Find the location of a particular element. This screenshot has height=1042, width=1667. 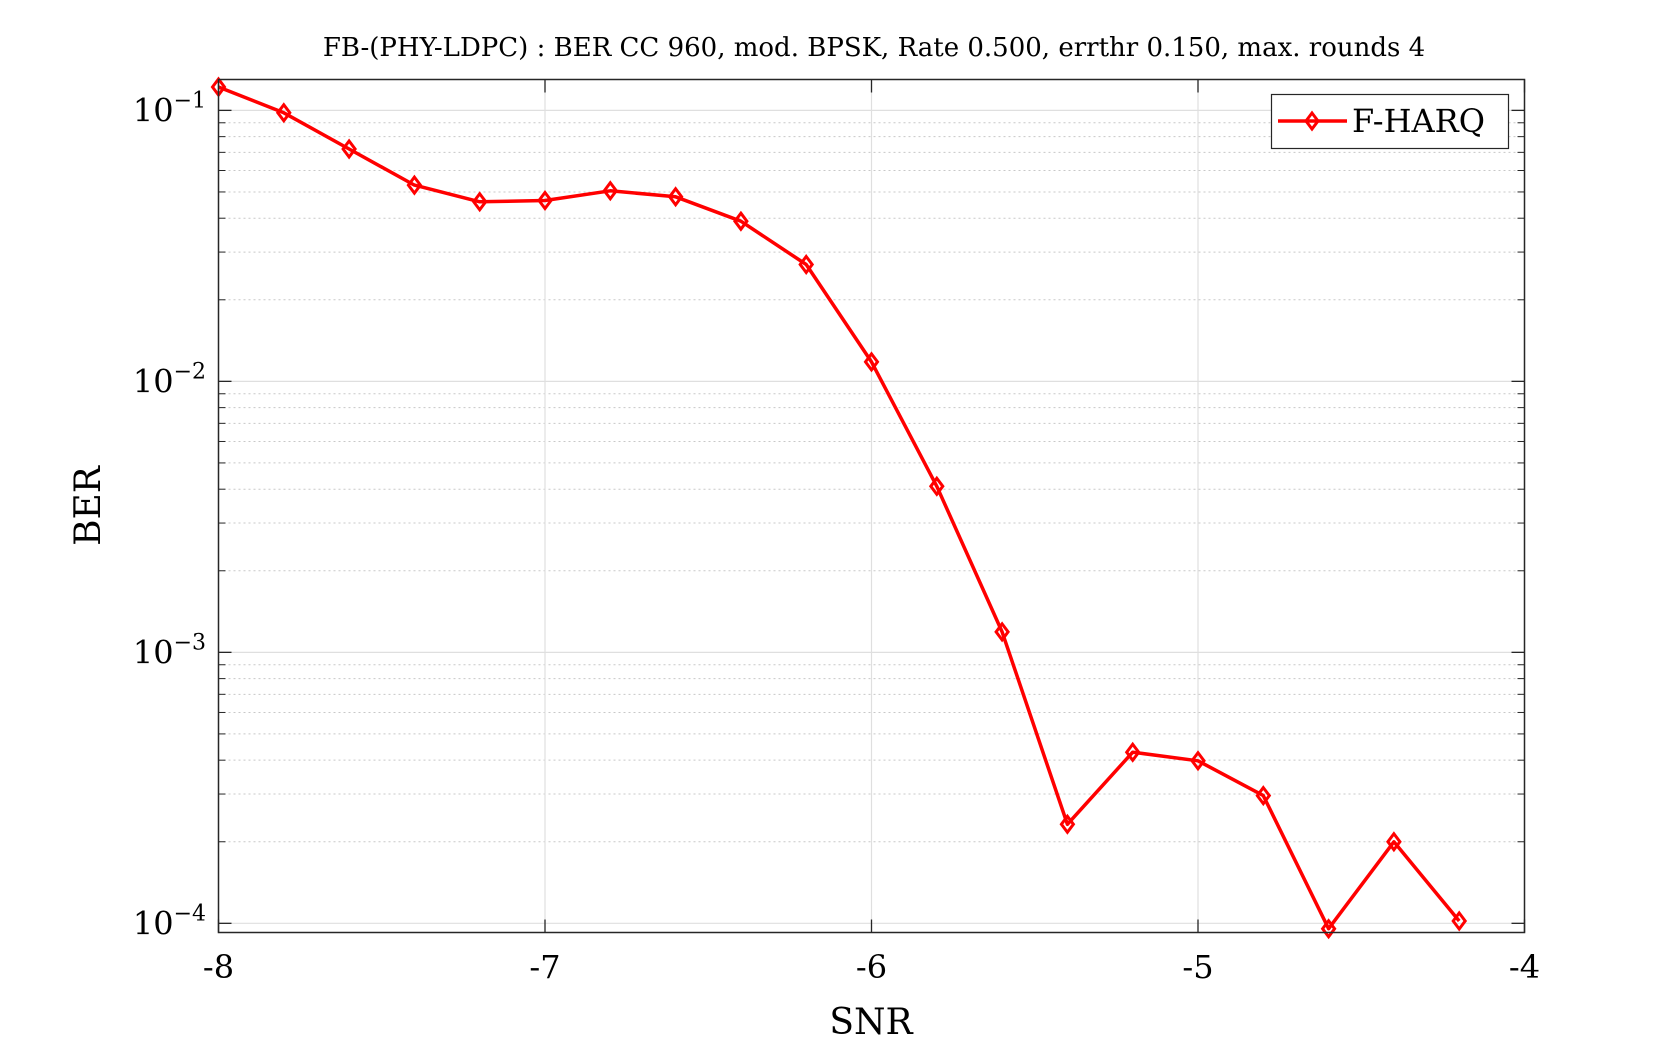

y-tick-label: 10⁻³ is located at coordinates (169, 650).